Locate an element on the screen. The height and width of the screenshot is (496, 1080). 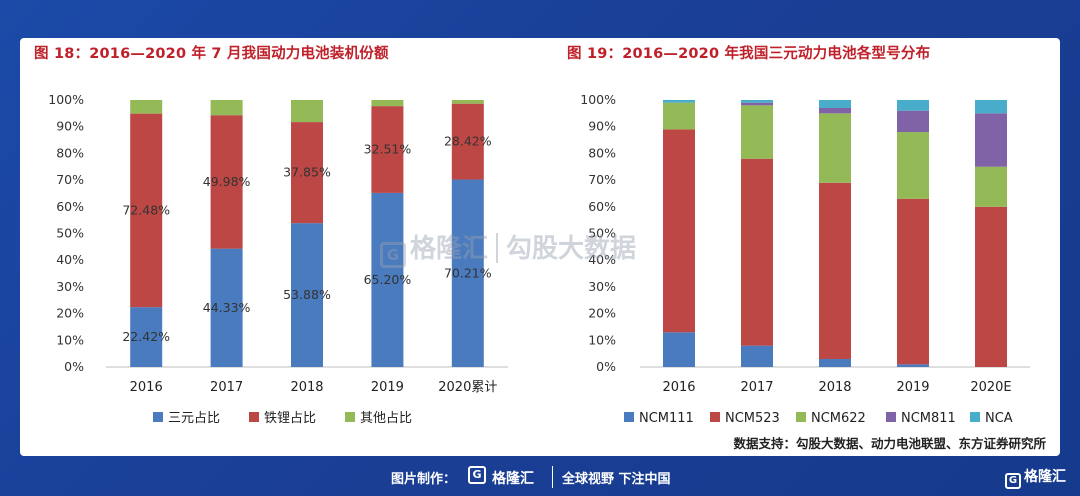
data-label: 70.21% is located at coordinates (468, 272).